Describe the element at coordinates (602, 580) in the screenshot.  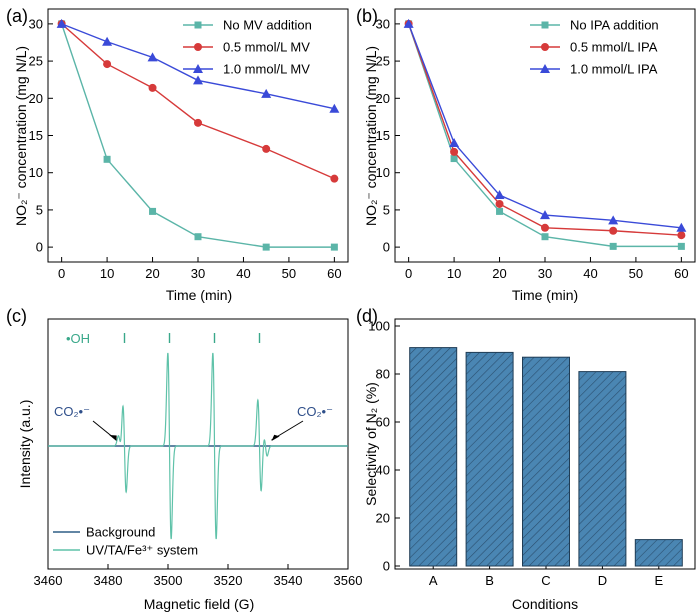
I see `d-xtick-label: D` at that location.